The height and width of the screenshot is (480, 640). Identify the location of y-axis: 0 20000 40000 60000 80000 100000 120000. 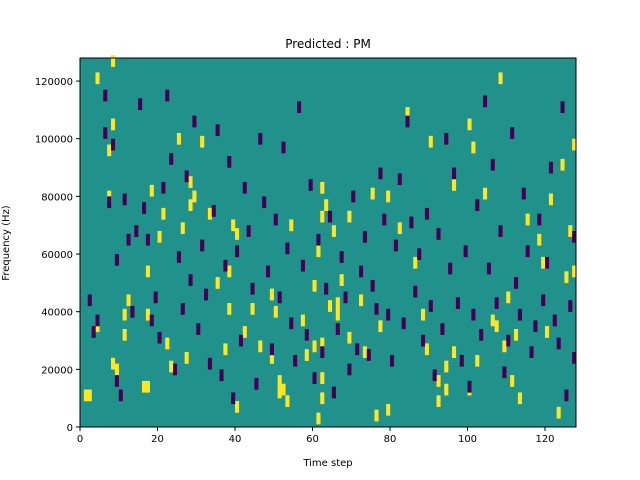
(57, 255).